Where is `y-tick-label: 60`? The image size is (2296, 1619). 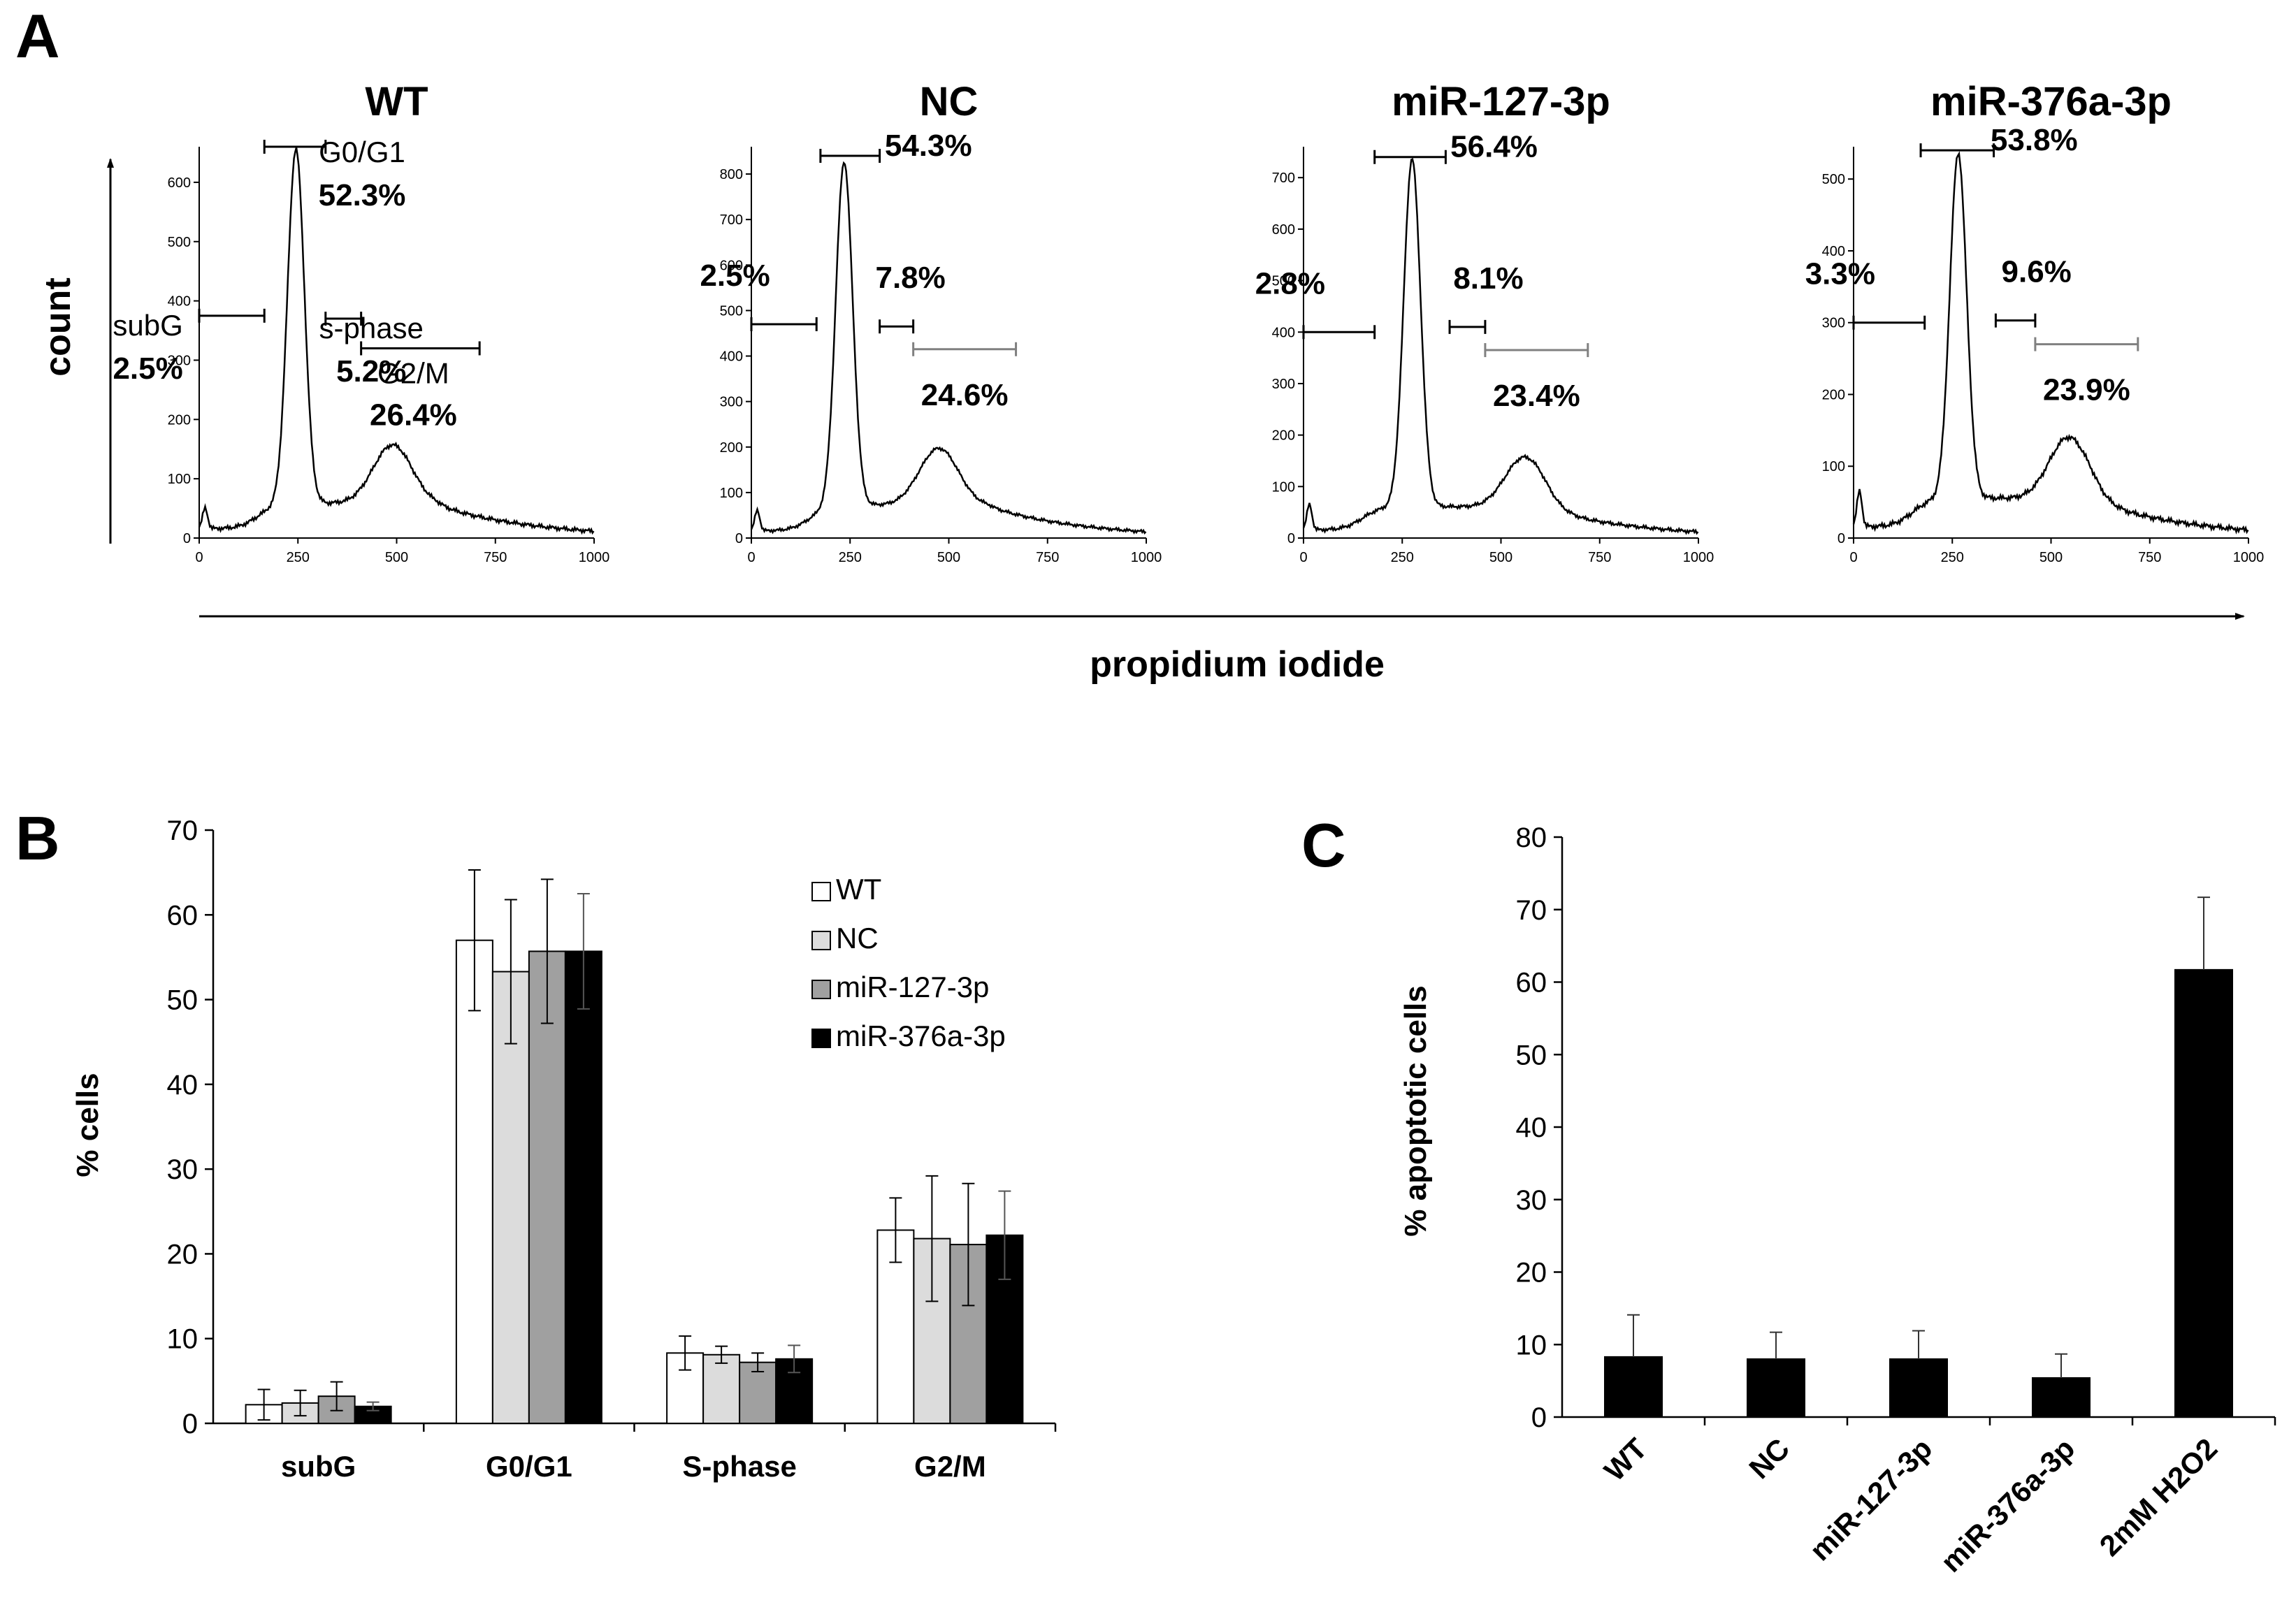
y-tick-label: 60 is located at coordinates (1532, 983).